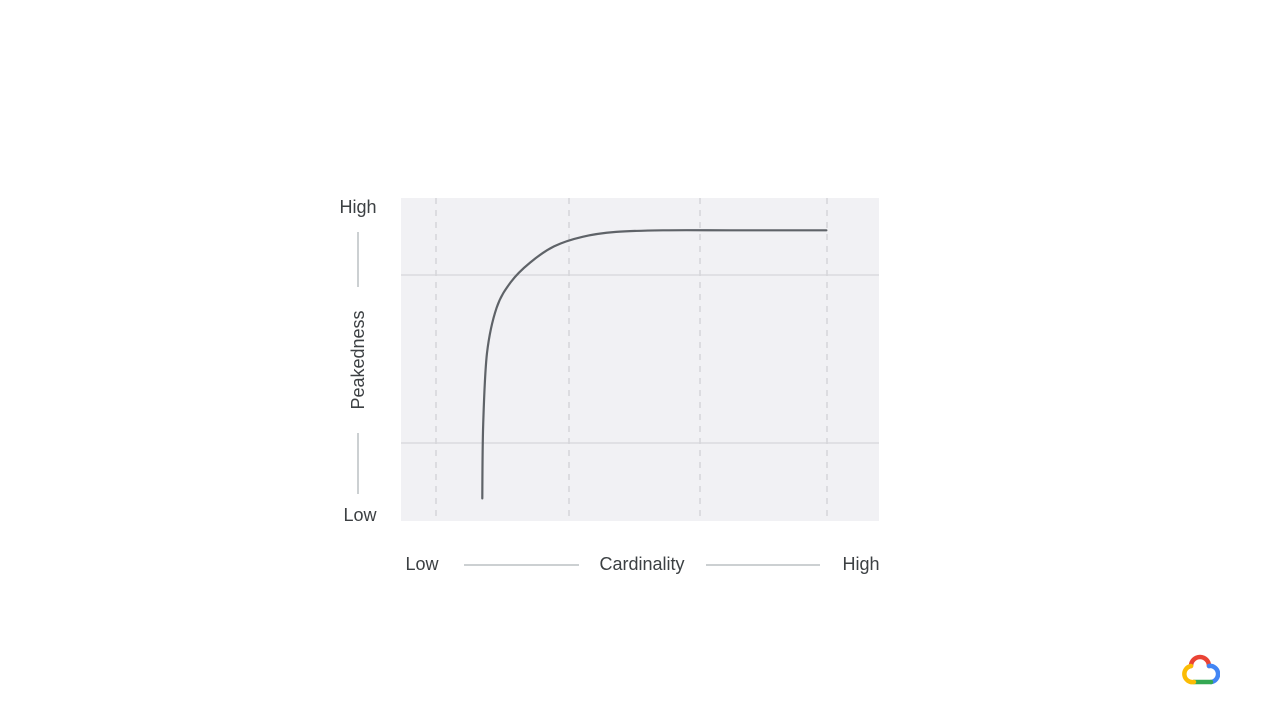  What do you see at coordinates (641, 564) in the screenshot?
I see `x-axis-label: Cardinality` at bounding box center [641, 564].